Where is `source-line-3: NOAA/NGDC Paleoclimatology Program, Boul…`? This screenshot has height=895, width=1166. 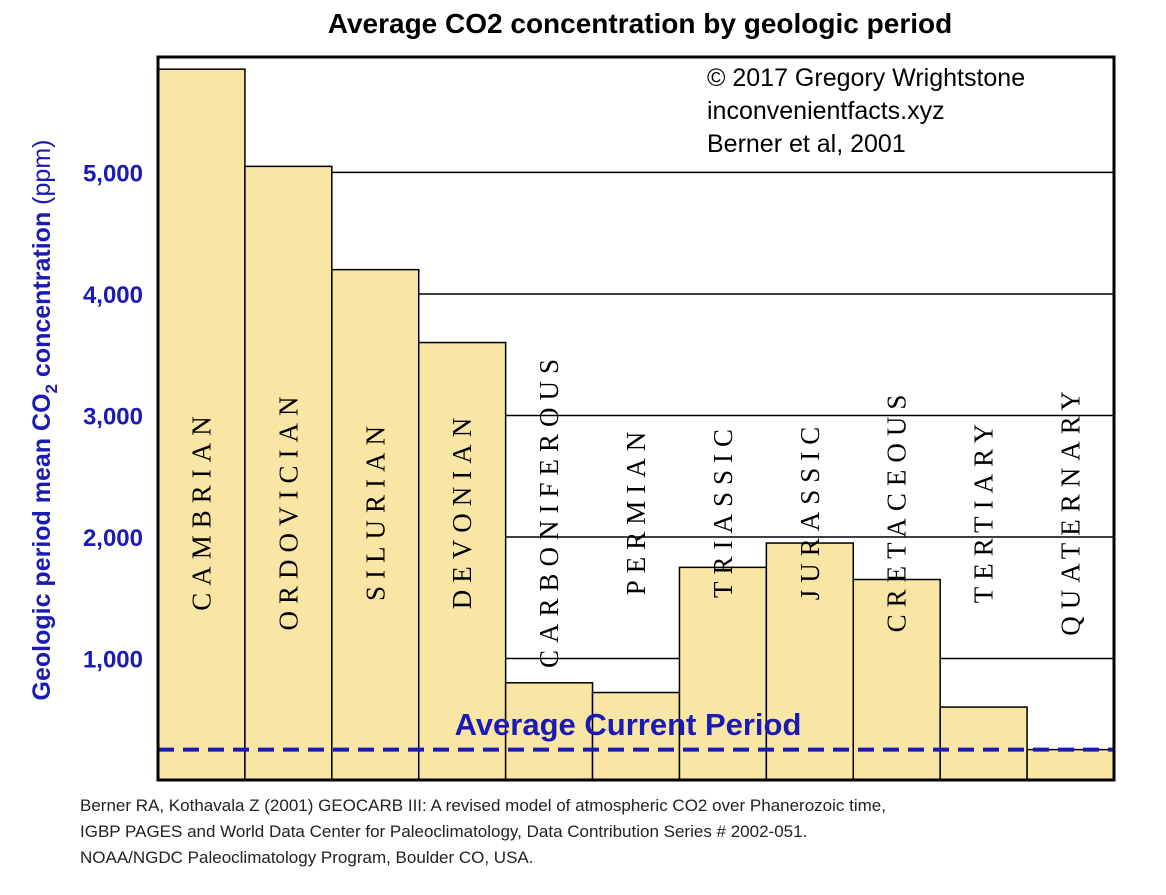
source-line-3: NOAA/NGDC Paleoclimatology Program, Boul… is located at coordinates (307, 857).